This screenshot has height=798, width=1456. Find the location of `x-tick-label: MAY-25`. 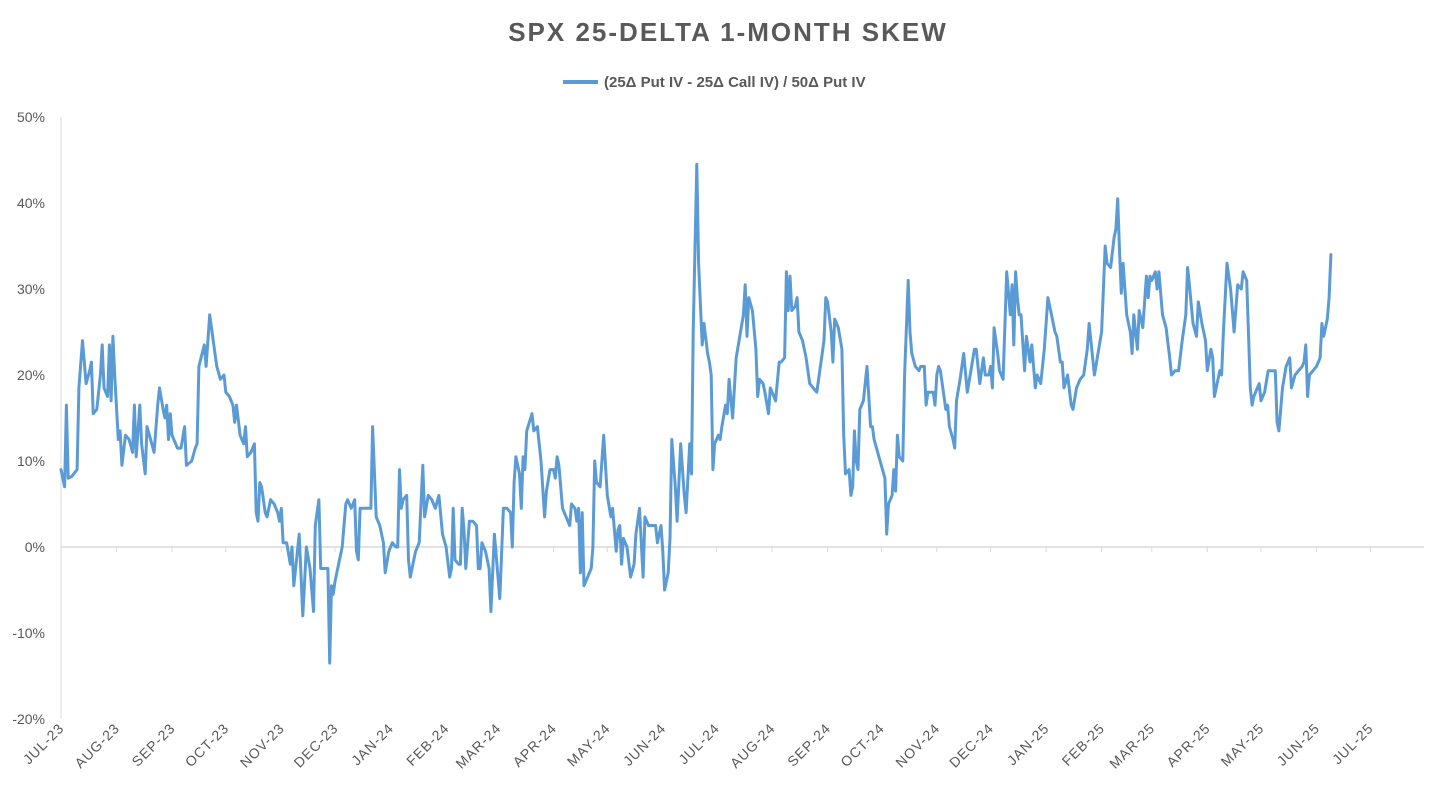

x-tick-label: MAY-25 is located at coordinates (1242, 745).